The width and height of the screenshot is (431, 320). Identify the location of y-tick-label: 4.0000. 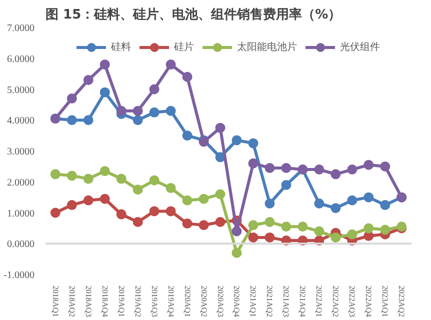
(20, 121).